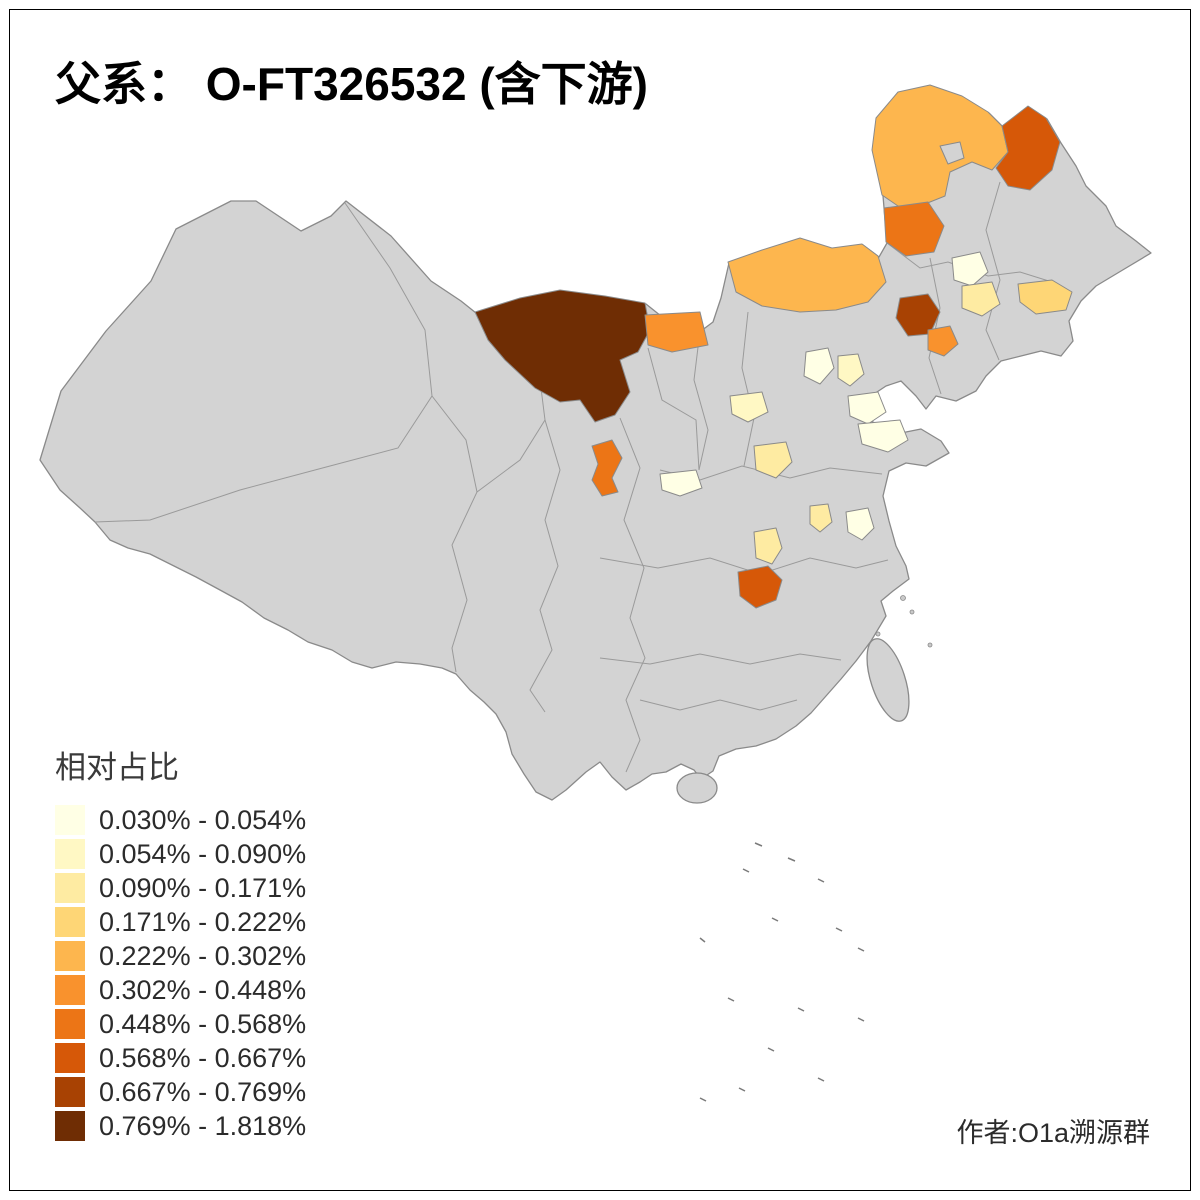 This screenshot has height=1200, width=1200. I want to click on map-region-nodata-enclave, so click(952, 153).